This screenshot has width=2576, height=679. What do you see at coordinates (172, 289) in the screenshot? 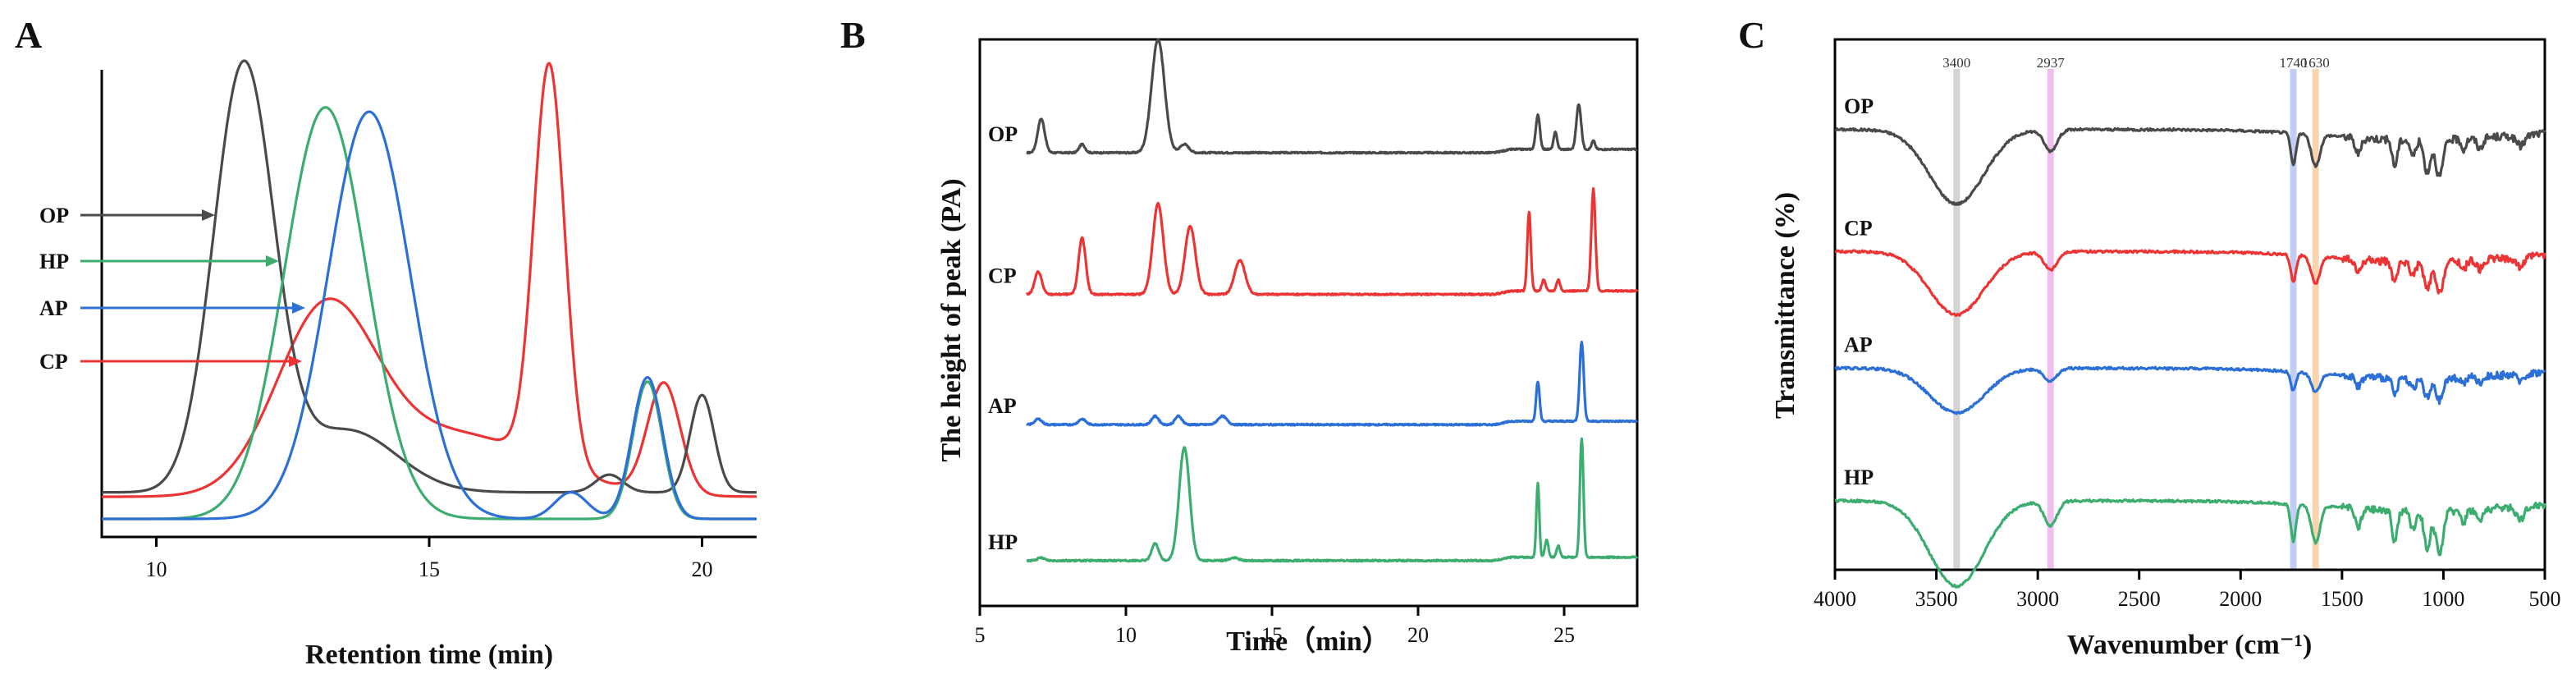
I see `panel-a-arrow-labels: OP HP AP CP` at bounding box center [172, 289].